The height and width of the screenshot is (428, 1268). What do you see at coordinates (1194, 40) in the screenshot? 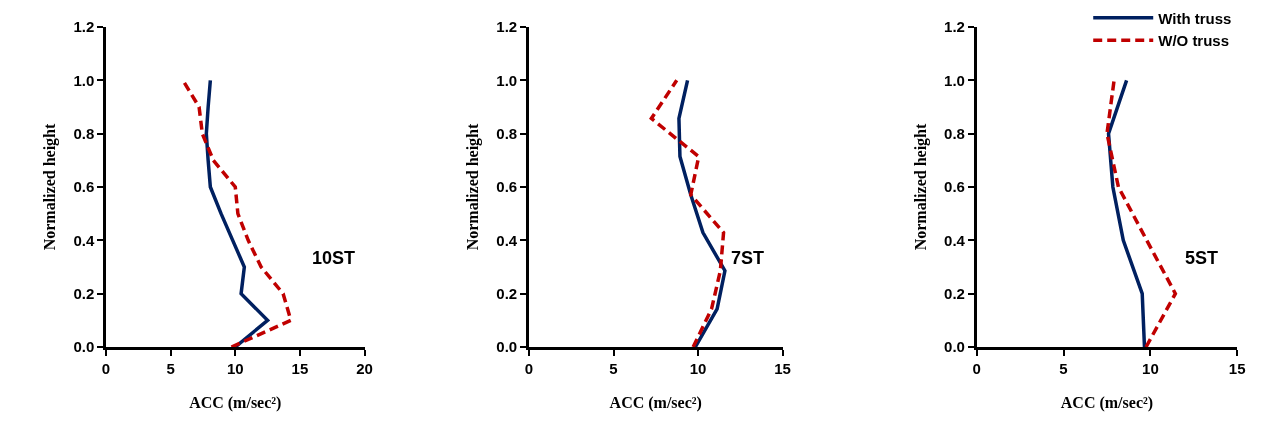
I see `legend-label: W/O truss` at bounding box center [1194, 40].